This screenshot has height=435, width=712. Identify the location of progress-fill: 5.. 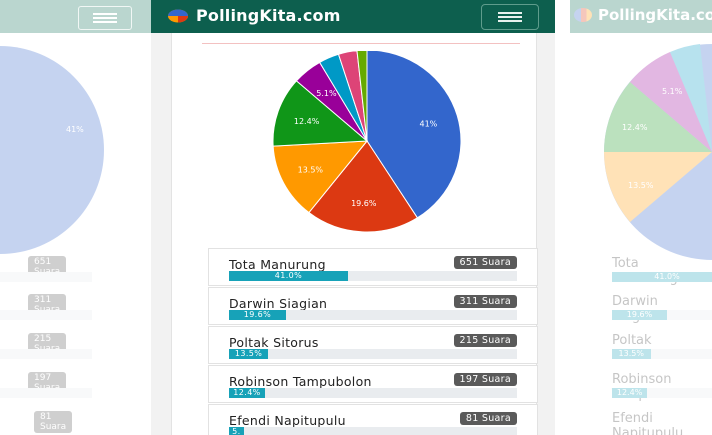
(236, 431).